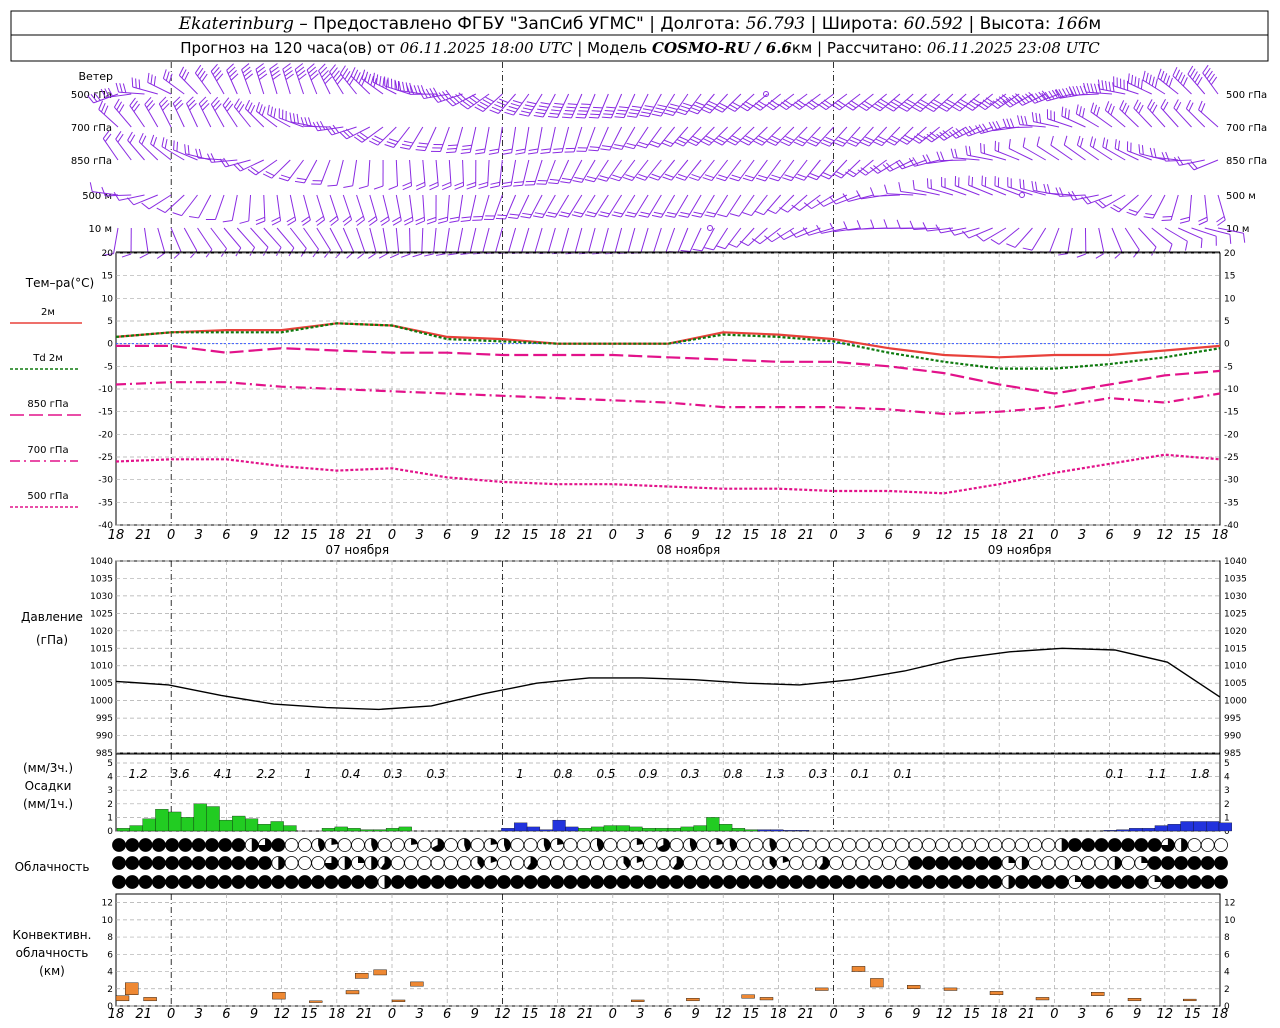 The image size is (1280, 1028). Describe the element at coordinates (1009, 24) in the screenshot. I see `header-alt-label: | Высота:` at that location.